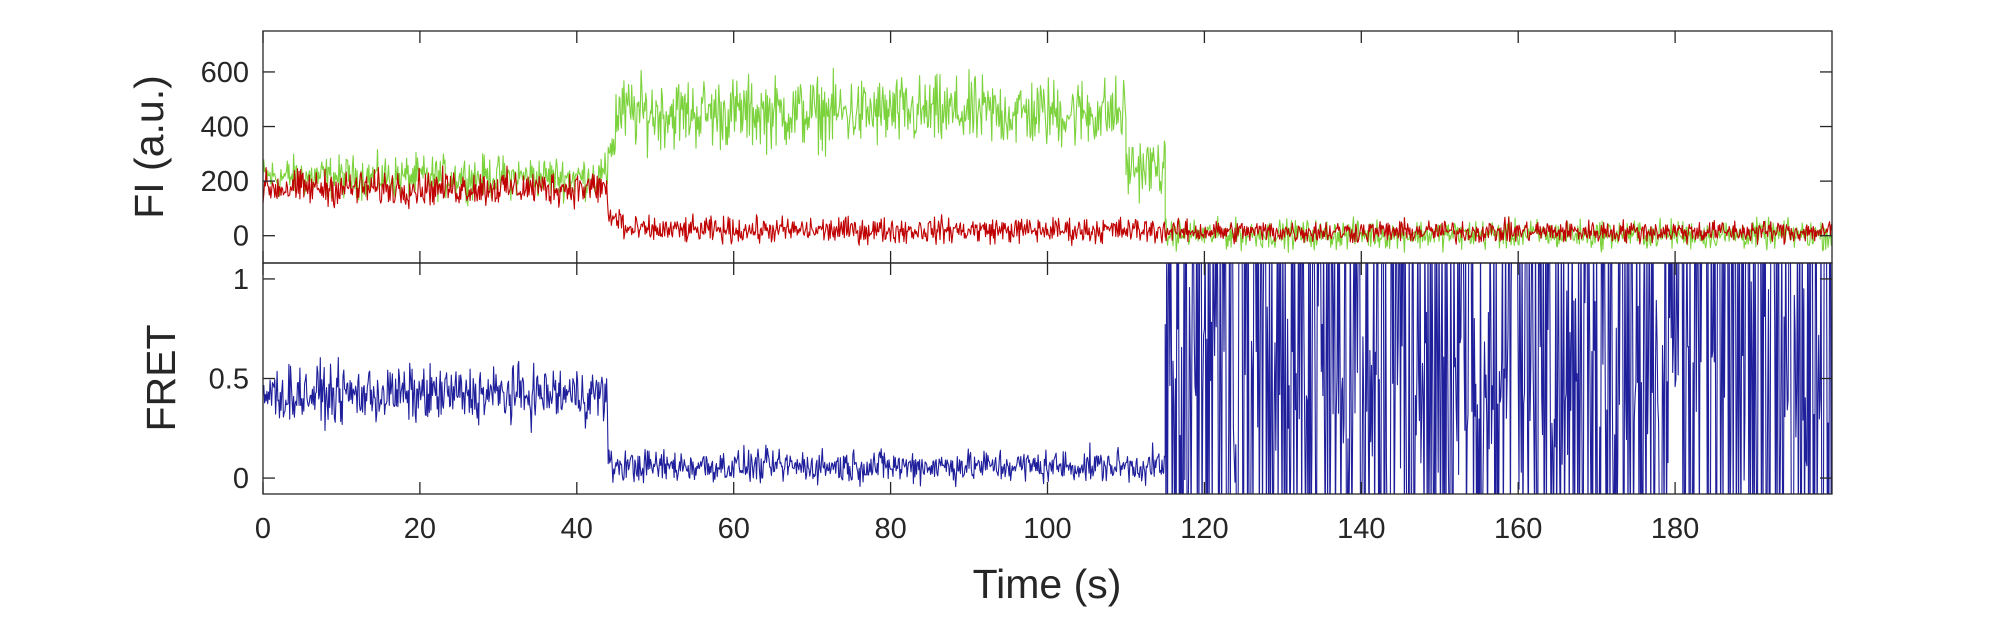 The image size is (2005, 625). I want to click on top-y-axis-label: FI (a.u.), so click(149, 147).